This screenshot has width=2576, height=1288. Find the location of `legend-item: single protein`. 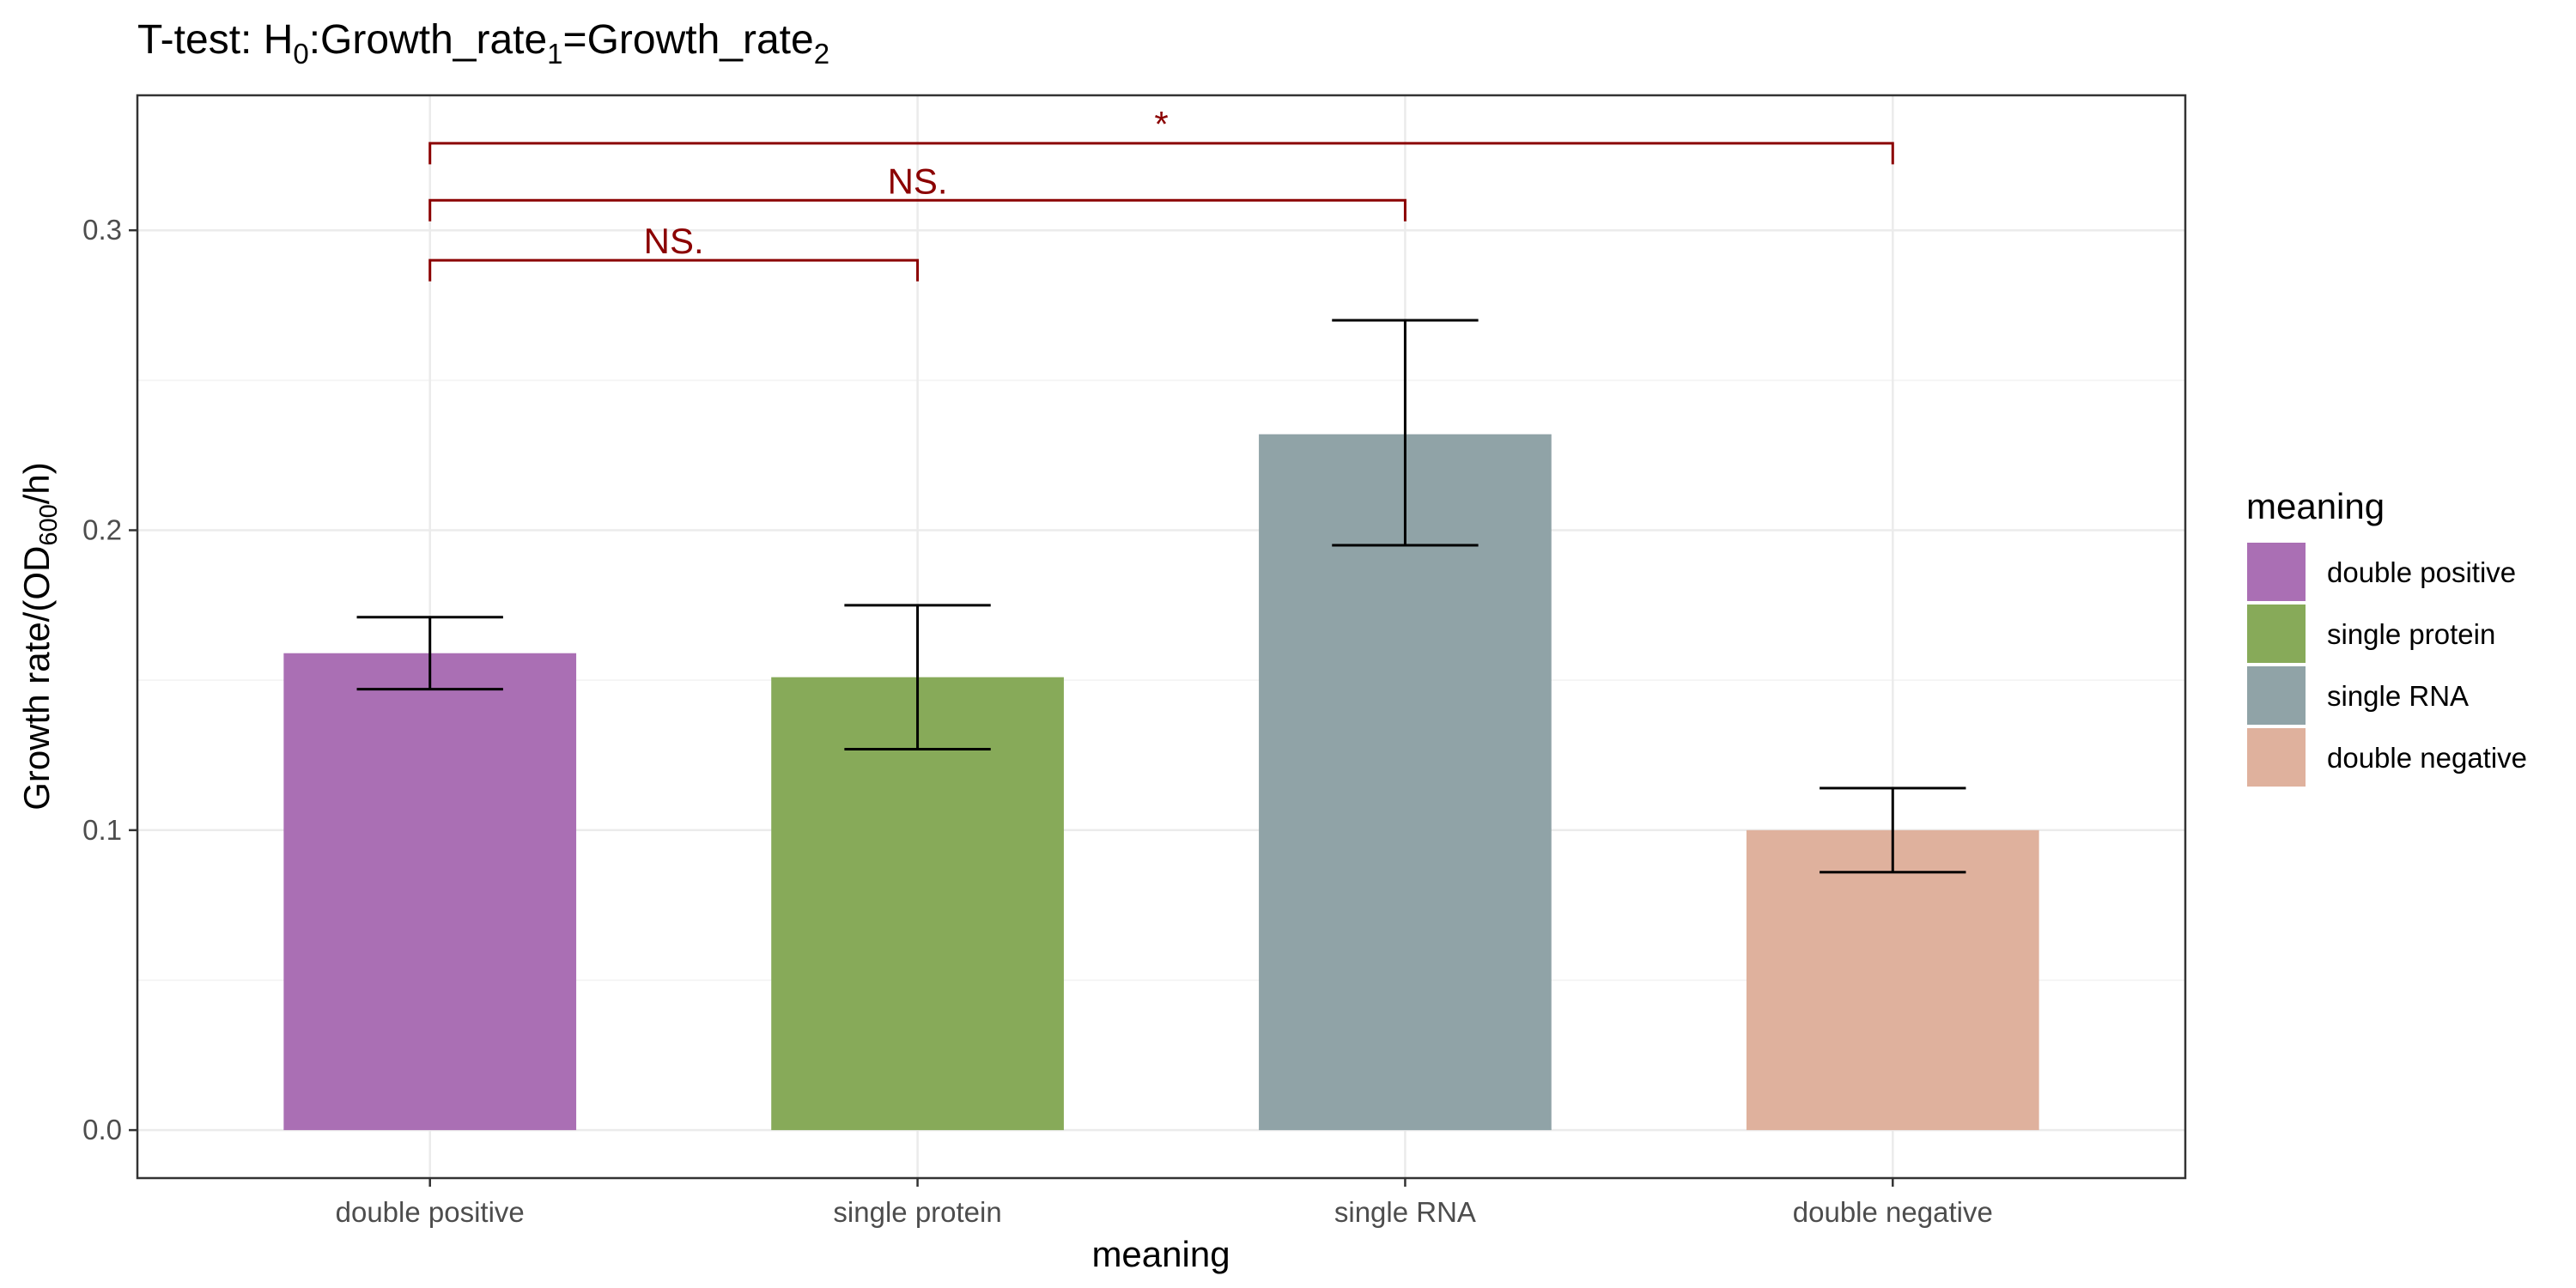

legend-item: single protein is located at coordinates (2371, 634).